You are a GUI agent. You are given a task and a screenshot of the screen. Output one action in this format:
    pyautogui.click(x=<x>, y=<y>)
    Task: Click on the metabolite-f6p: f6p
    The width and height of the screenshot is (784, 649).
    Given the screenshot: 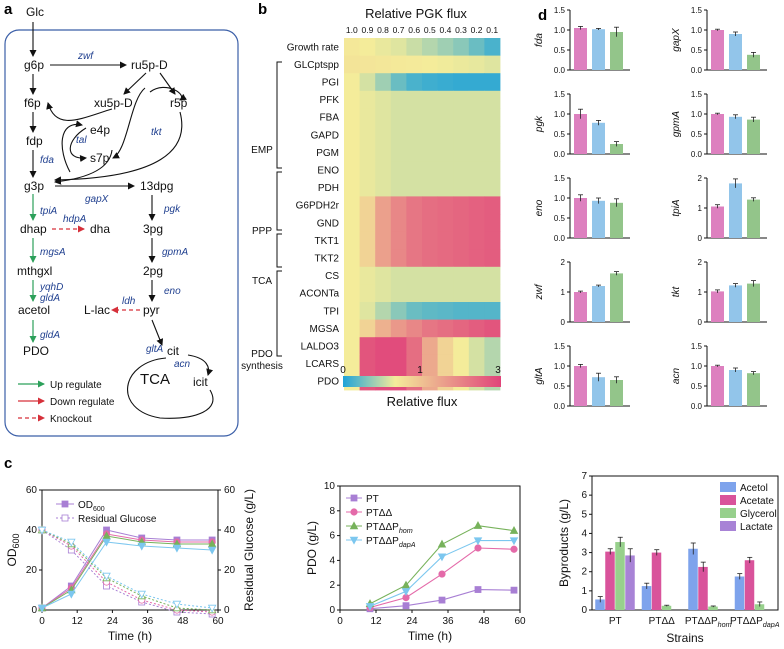 What is the action you would take?
    pyautogui.click(x=32, y=103)
    